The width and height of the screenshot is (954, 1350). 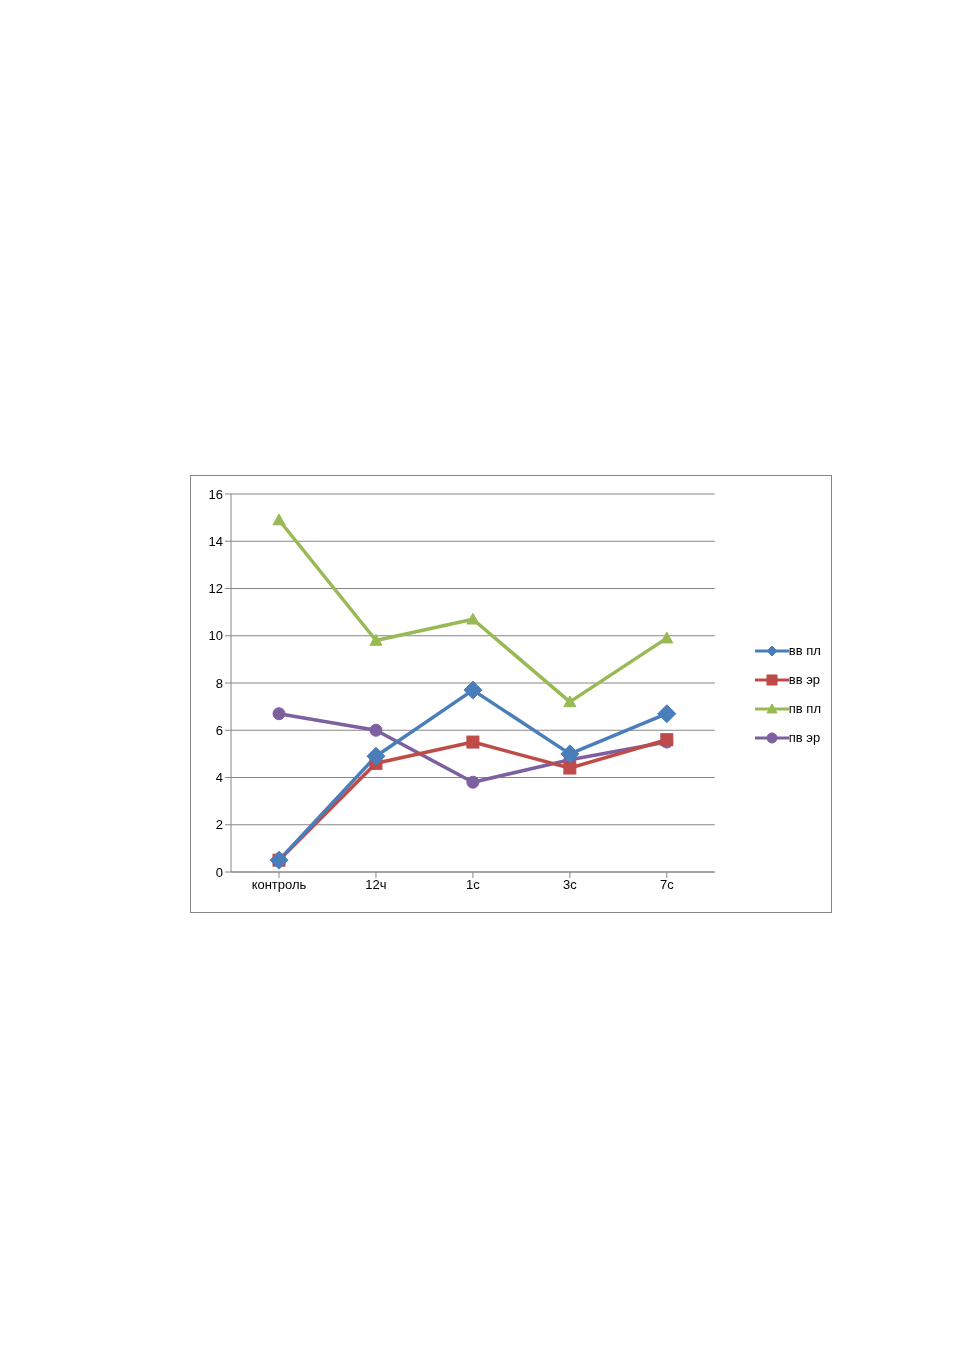 I want to click on x-tick-label: 7с, so click(x=667, y=885).